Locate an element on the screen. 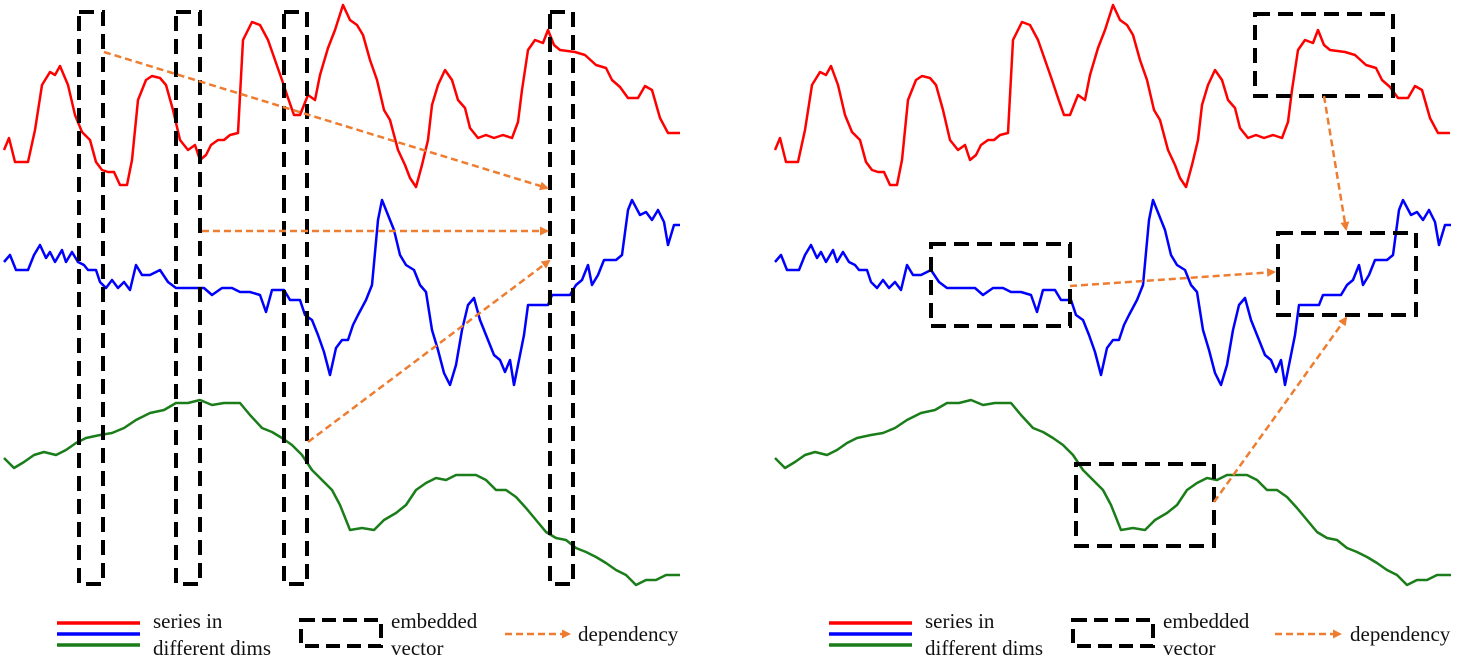 Image resolution: width=1467 pixels, height=667 pixels. left-legend-box-label-line2: vector is located at coordinates (417, 648).